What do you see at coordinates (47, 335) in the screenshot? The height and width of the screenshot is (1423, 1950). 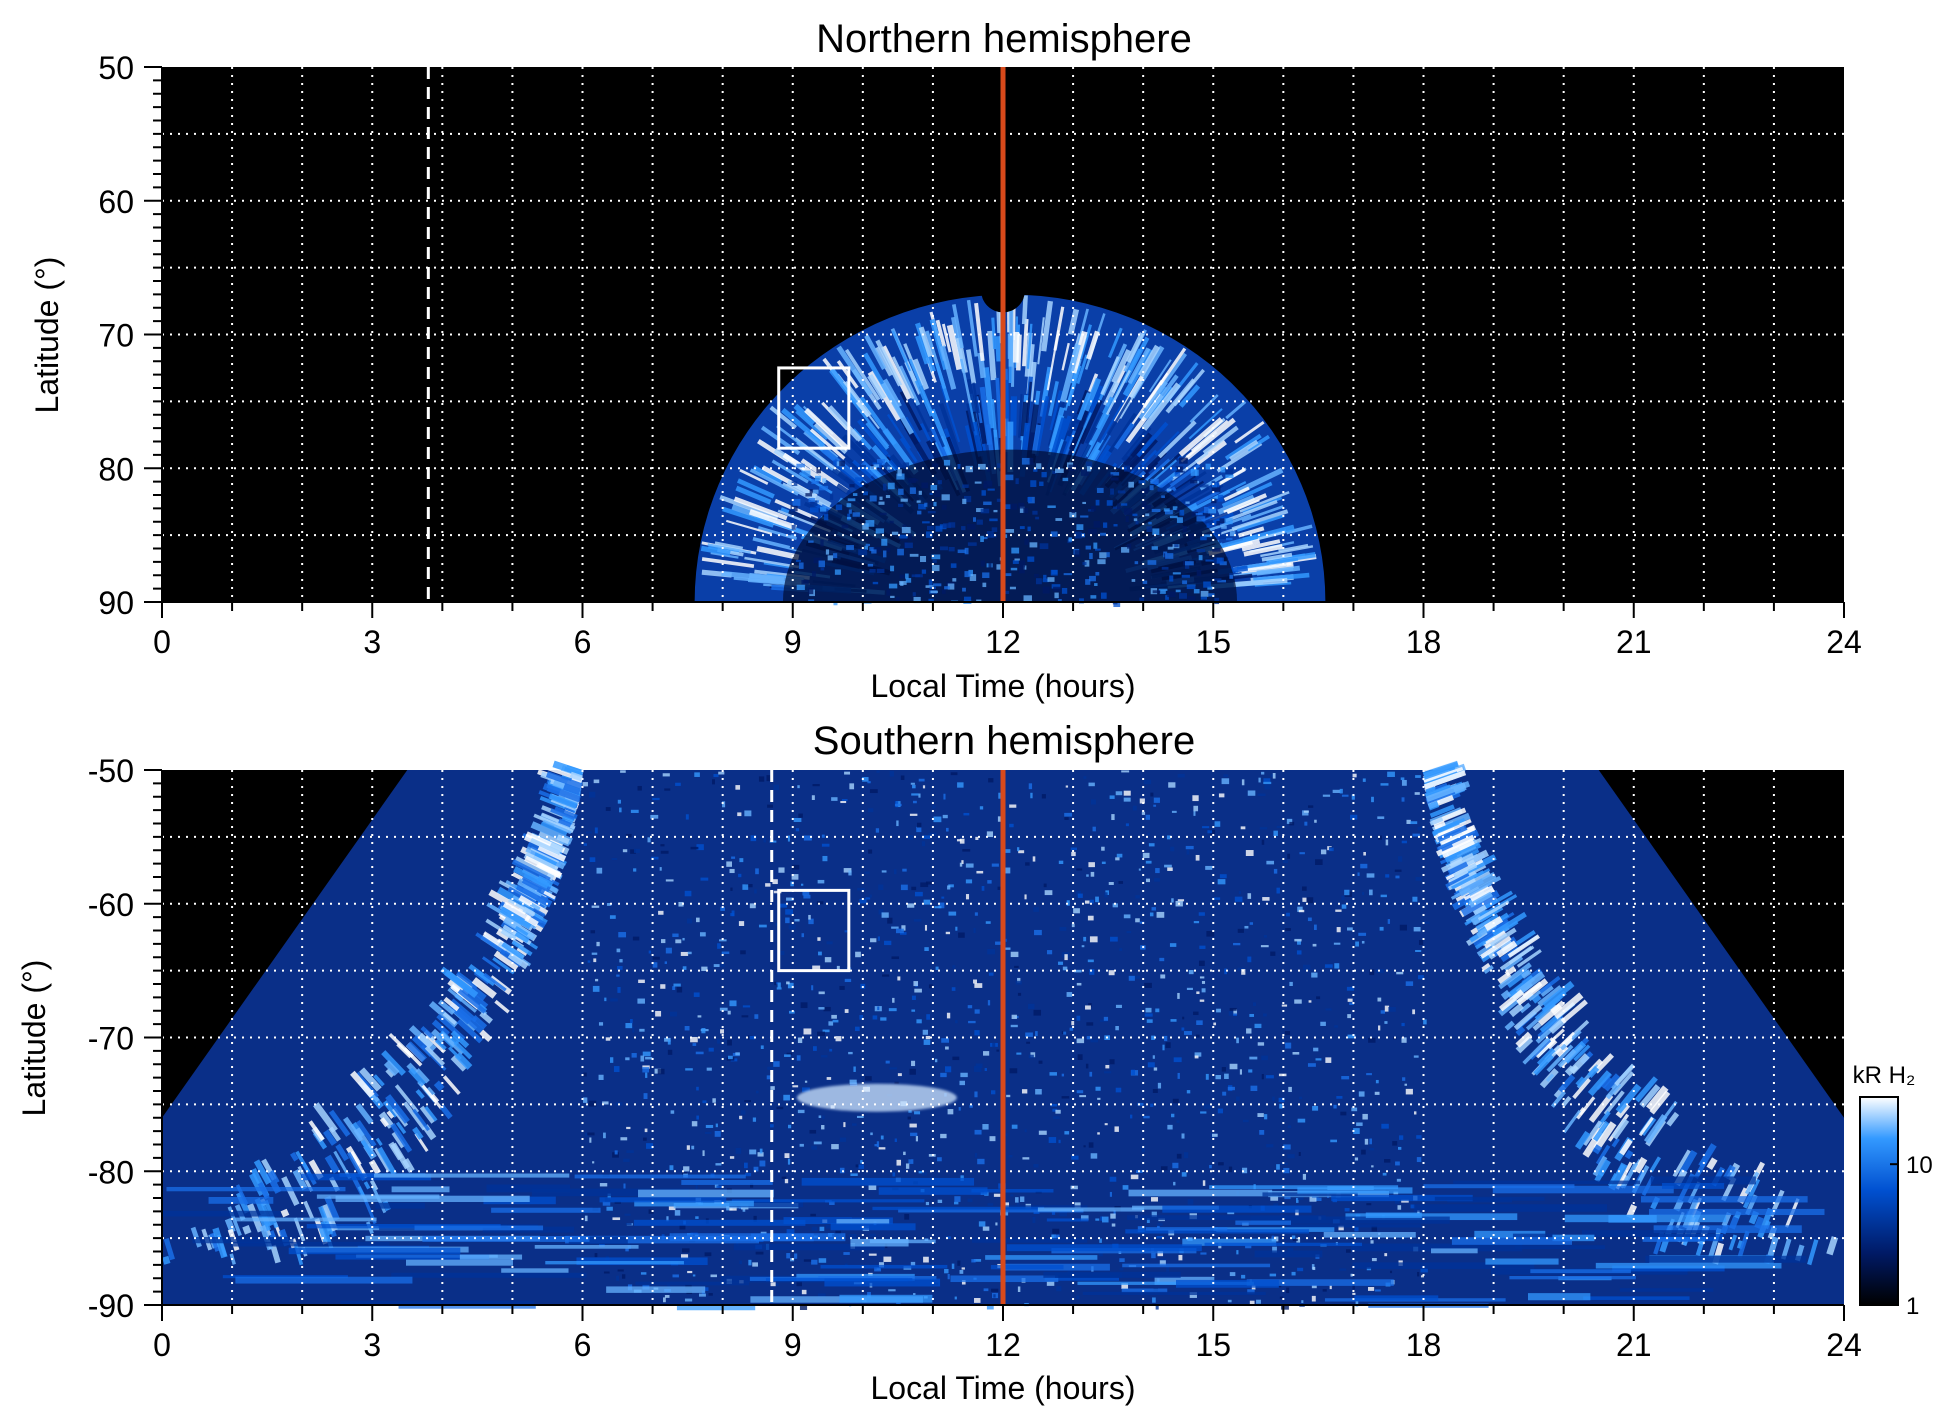 I see `north-ylabel: Latitude (°)` at bounding box center [47, 335].